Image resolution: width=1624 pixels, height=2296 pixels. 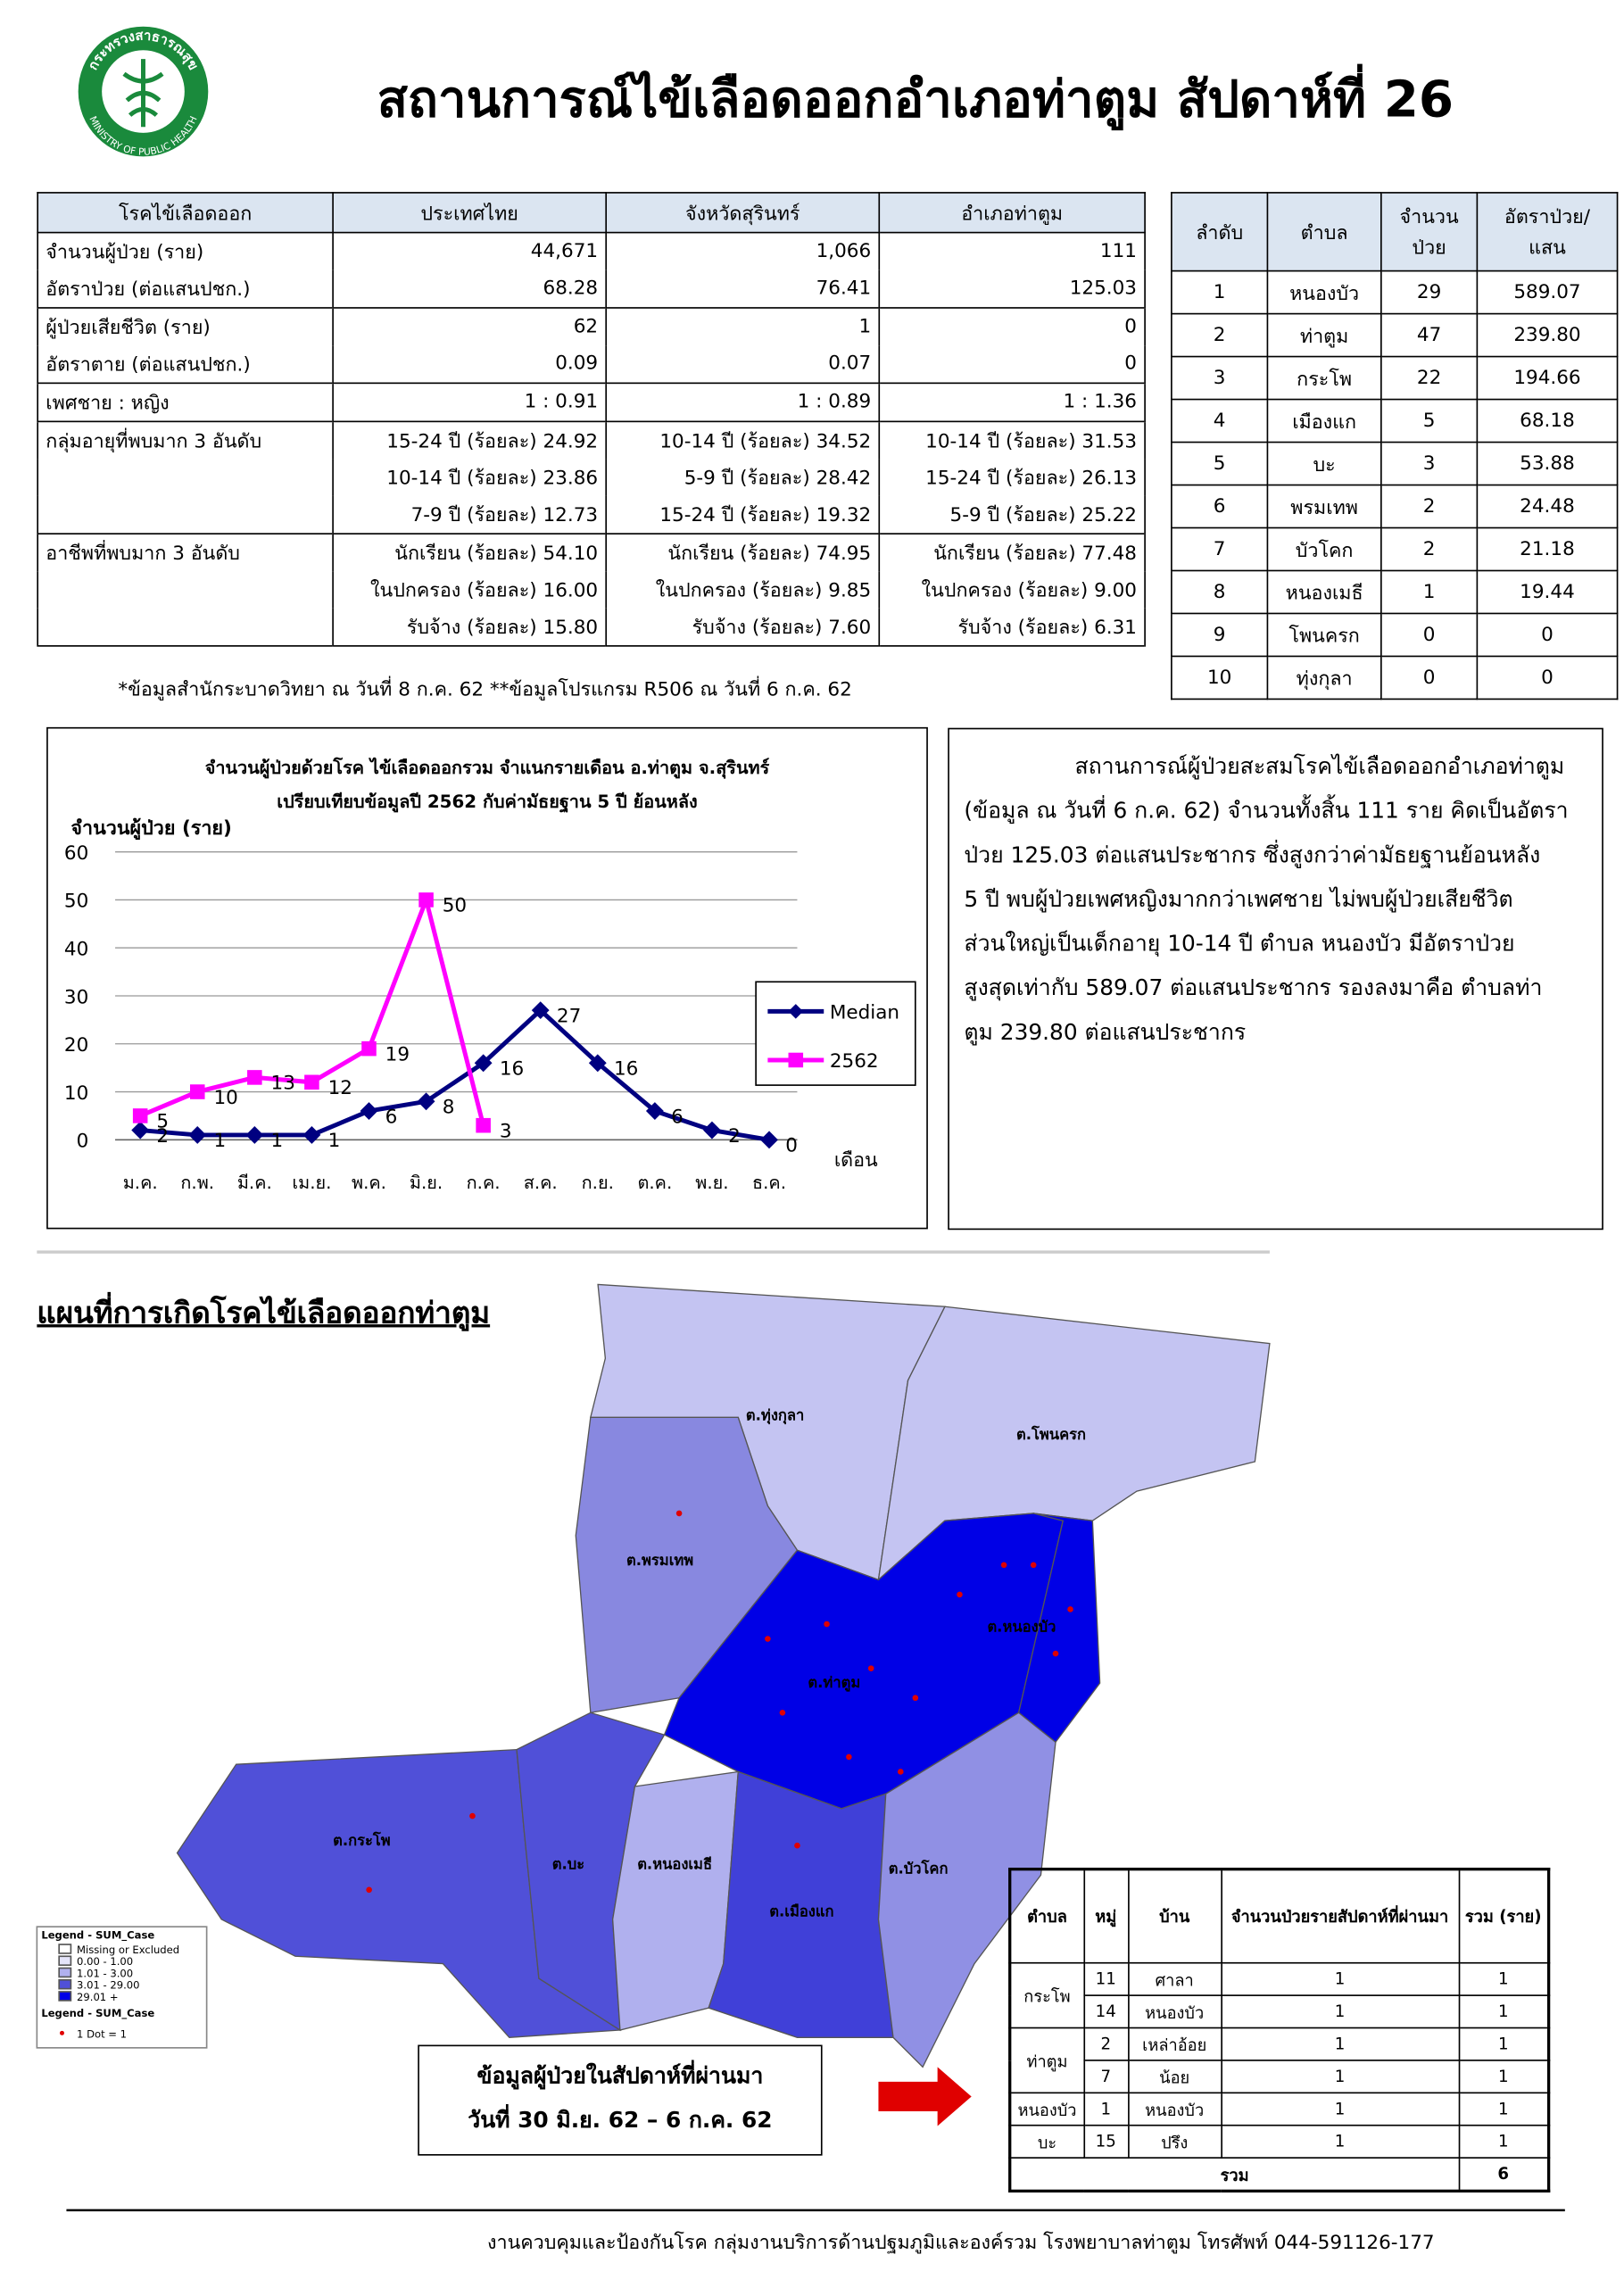 What do you see at coordinates (140, 1183) in the screenshot?
I see `x-tick-label: ม.ค.` at bounding box center [140, 1183].